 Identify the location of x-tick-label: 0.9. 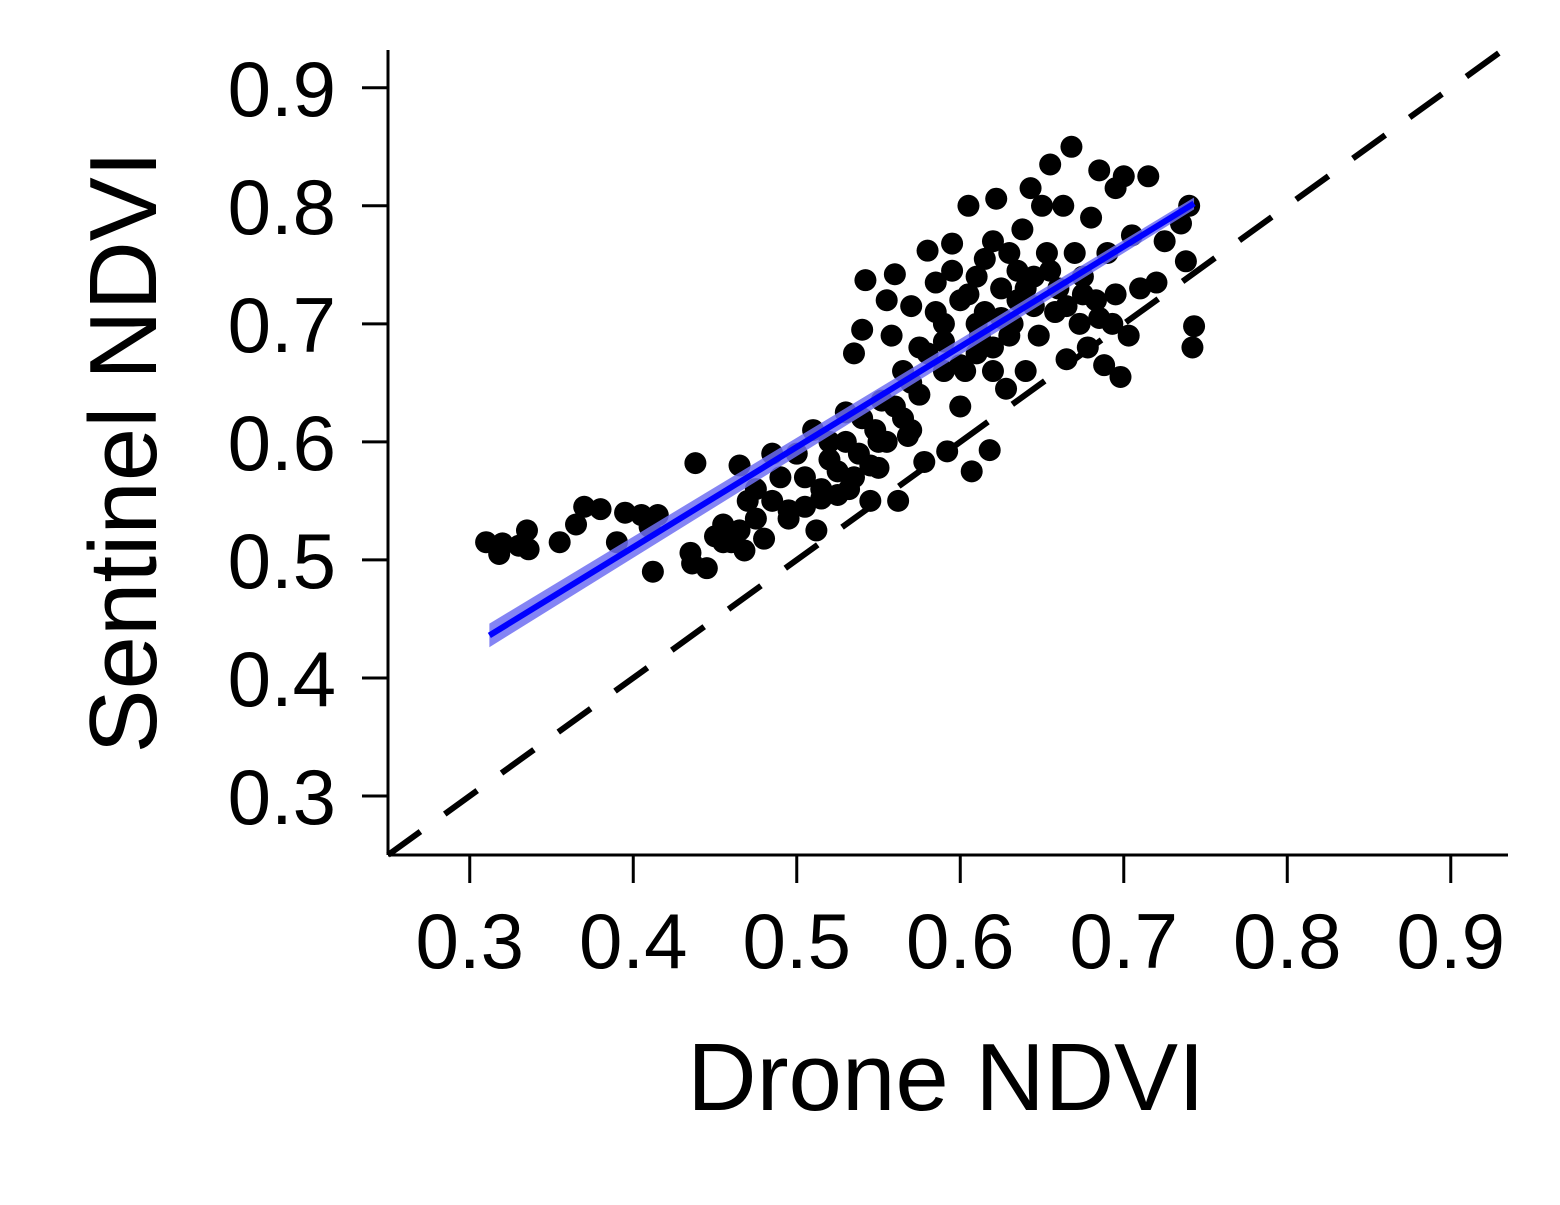
(1451, 941).